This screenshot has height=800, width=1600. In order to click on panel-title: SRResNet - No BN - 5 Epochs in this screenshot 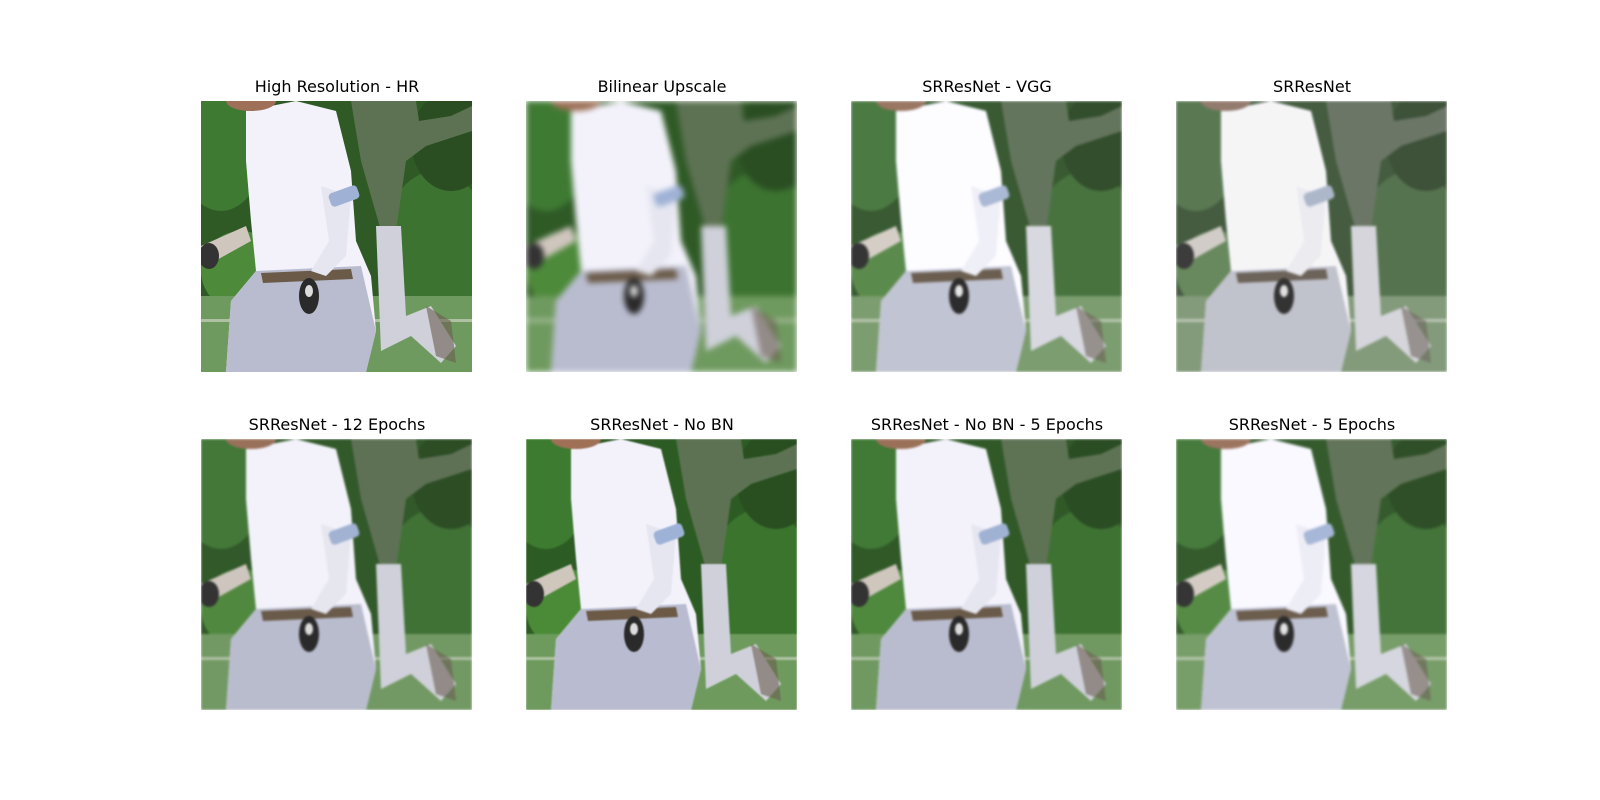, I will do `click(987, 424)`.